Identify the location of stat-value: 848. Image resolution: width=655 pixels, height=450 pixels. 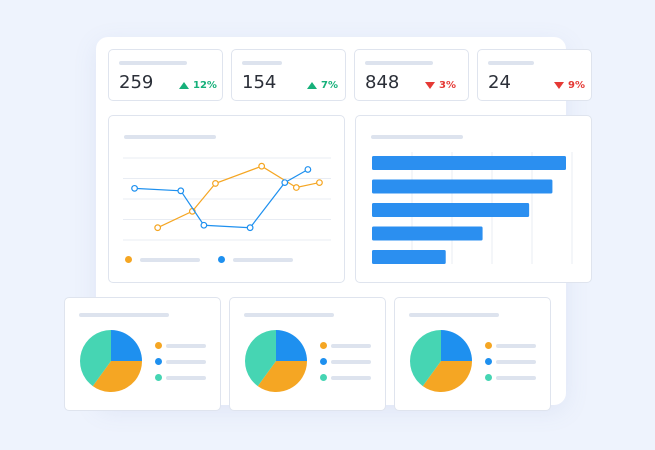
(382, 82).